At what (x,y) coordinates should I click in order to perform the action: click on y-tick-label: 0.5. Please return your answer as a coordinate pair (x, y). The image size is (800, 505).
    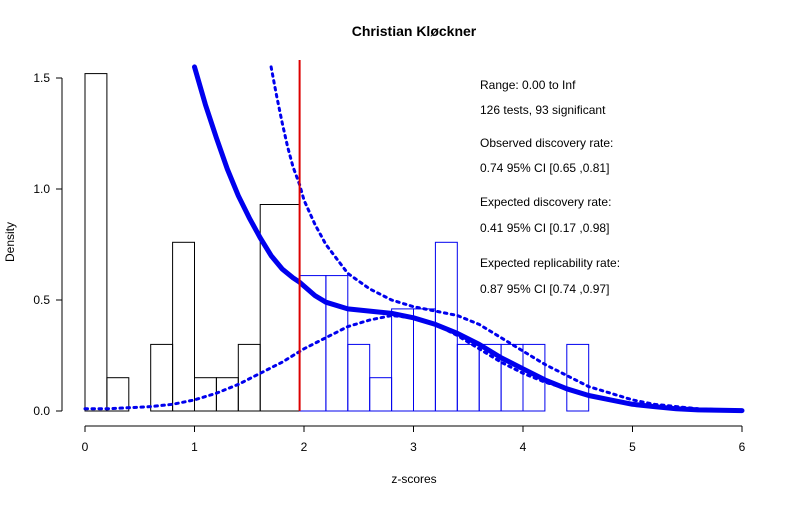
    Looking at the image, I should click on (41, 300).